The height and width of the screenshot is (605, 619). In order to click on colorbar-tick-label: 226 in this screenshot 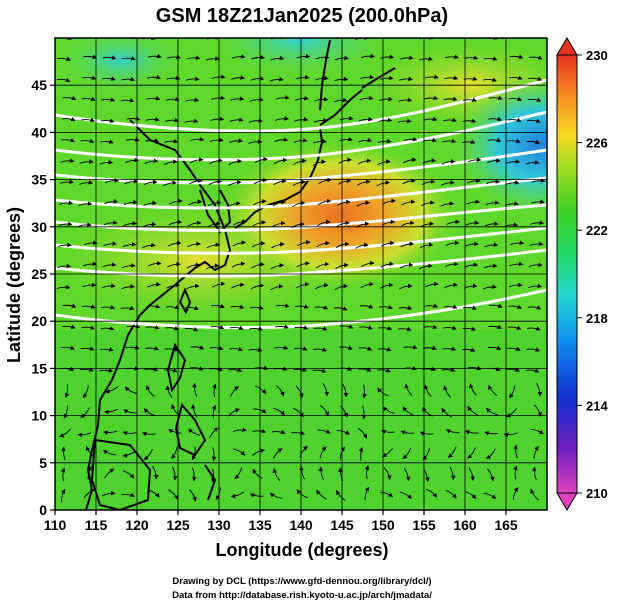, I will do `click(597, 143)`.